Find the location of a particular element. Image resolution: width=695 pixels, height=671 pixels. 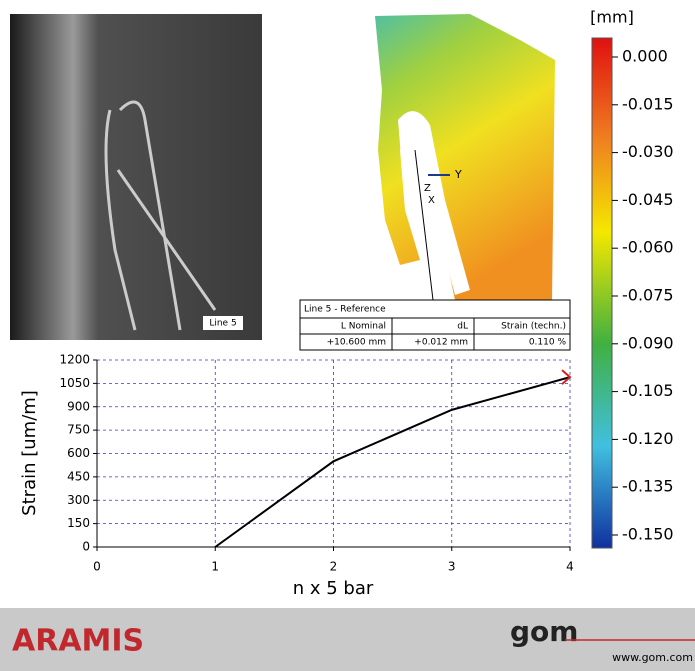

colorbar-tick-label: -0.090 is located at coordinates (648, 342).